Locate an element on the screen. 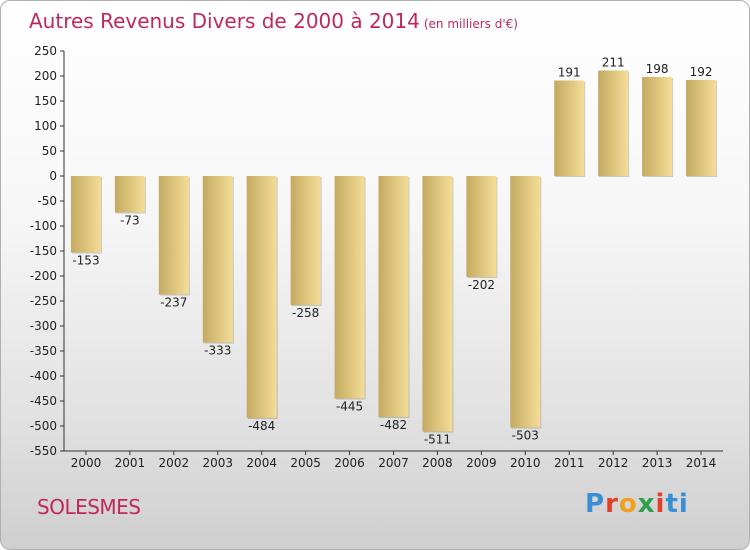  data-label: -484 is located at coordinates (261, 426).